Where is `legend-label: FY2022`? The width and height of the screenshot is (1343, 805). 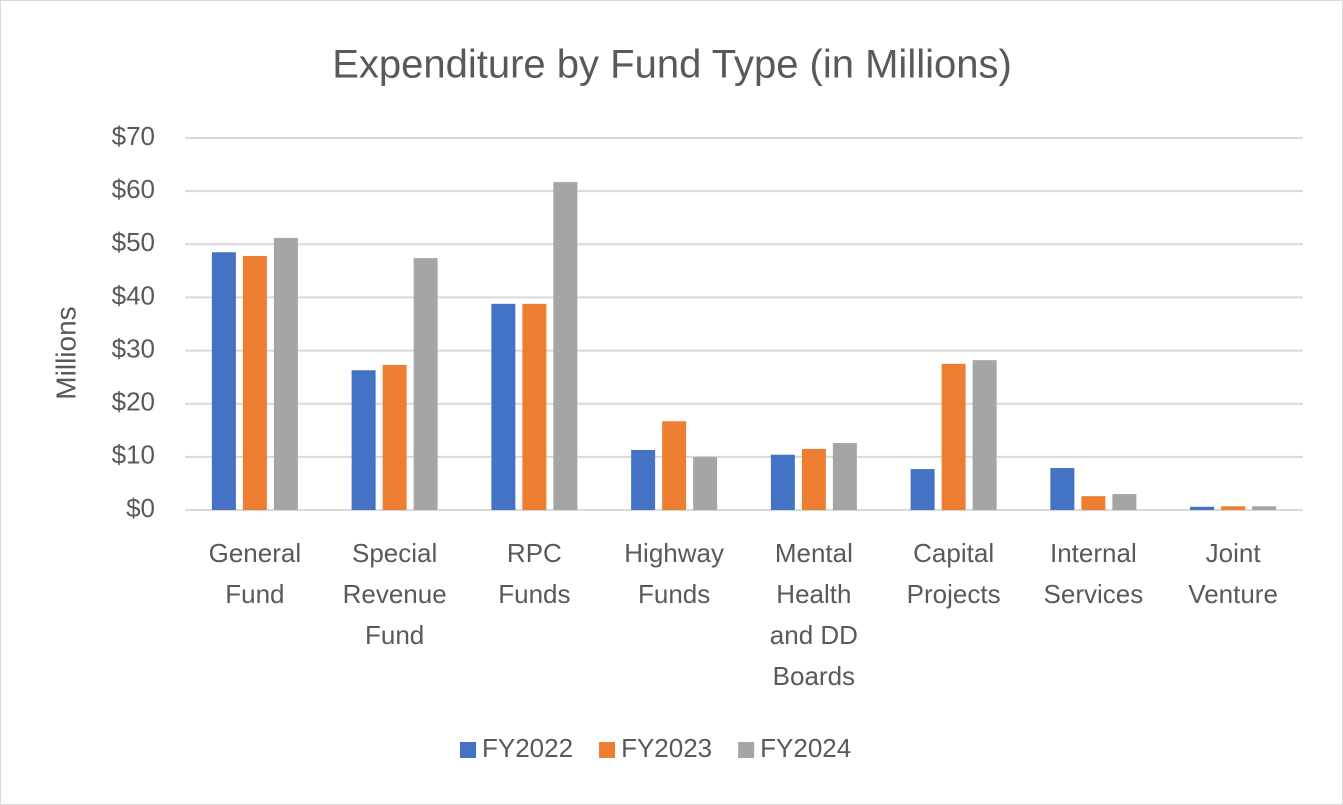
legend-label: FY2022 is located at coordinates (527, 748).